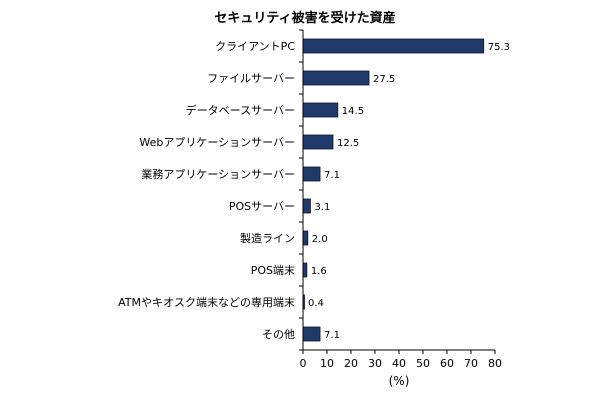  I want to click on x-tick-label: 10, so click(327, 363).